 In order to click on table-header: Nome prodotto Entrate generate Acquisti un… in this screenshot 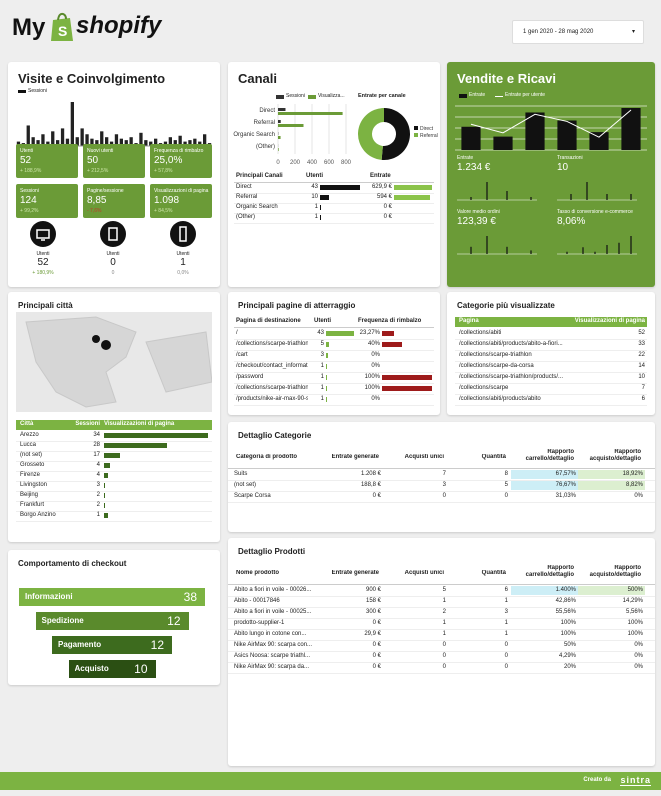, I will do `click(441, 574)`.